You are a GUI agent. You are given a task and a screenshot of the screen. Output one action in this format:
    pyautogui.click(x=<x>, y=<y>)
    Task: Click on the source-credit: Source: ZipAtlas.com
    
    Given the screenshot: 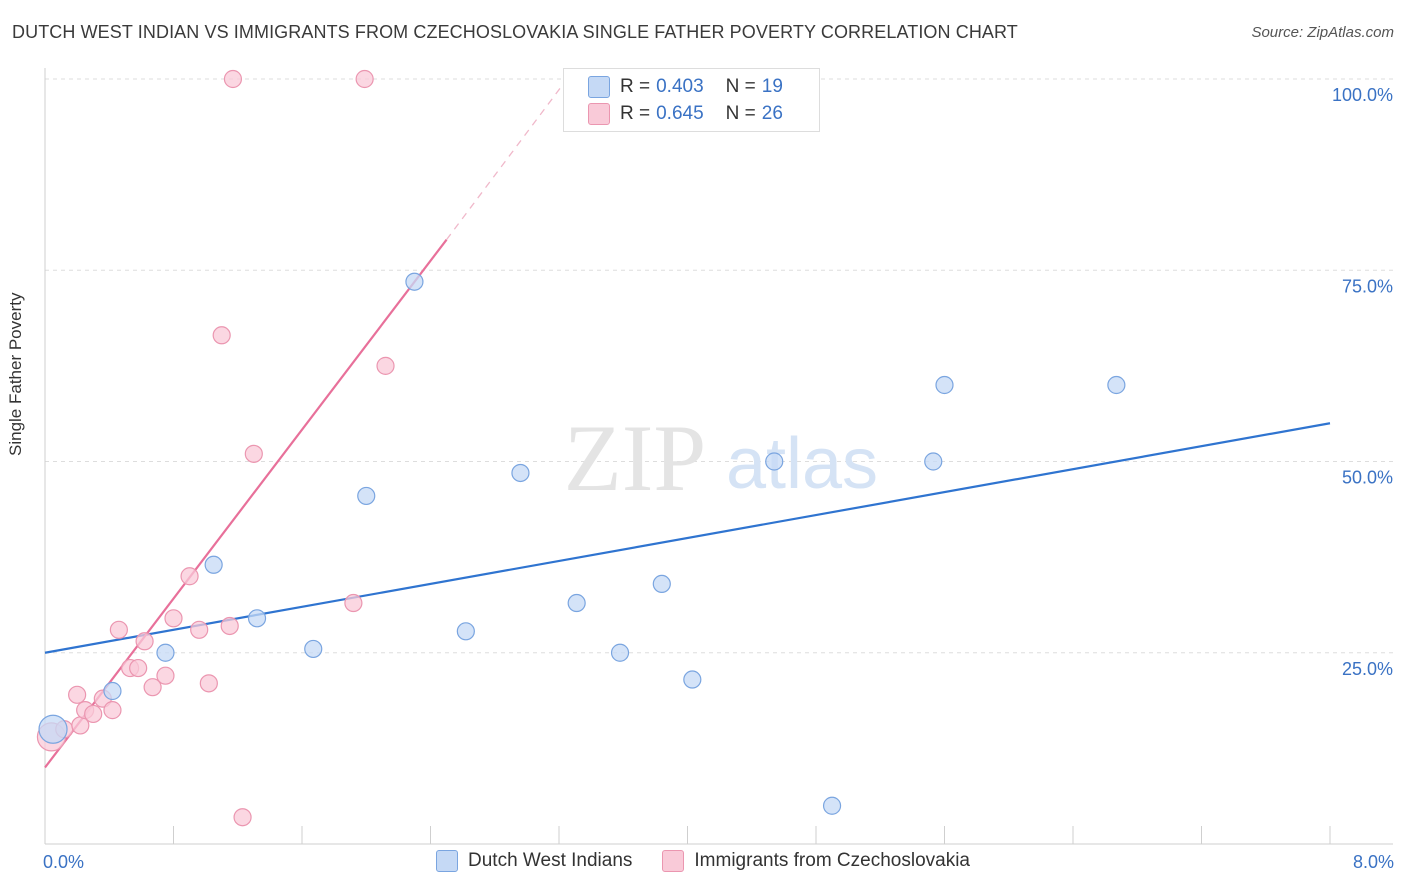 What is the action you would take?
    pyautogui.click(x=1322, y=32)
    